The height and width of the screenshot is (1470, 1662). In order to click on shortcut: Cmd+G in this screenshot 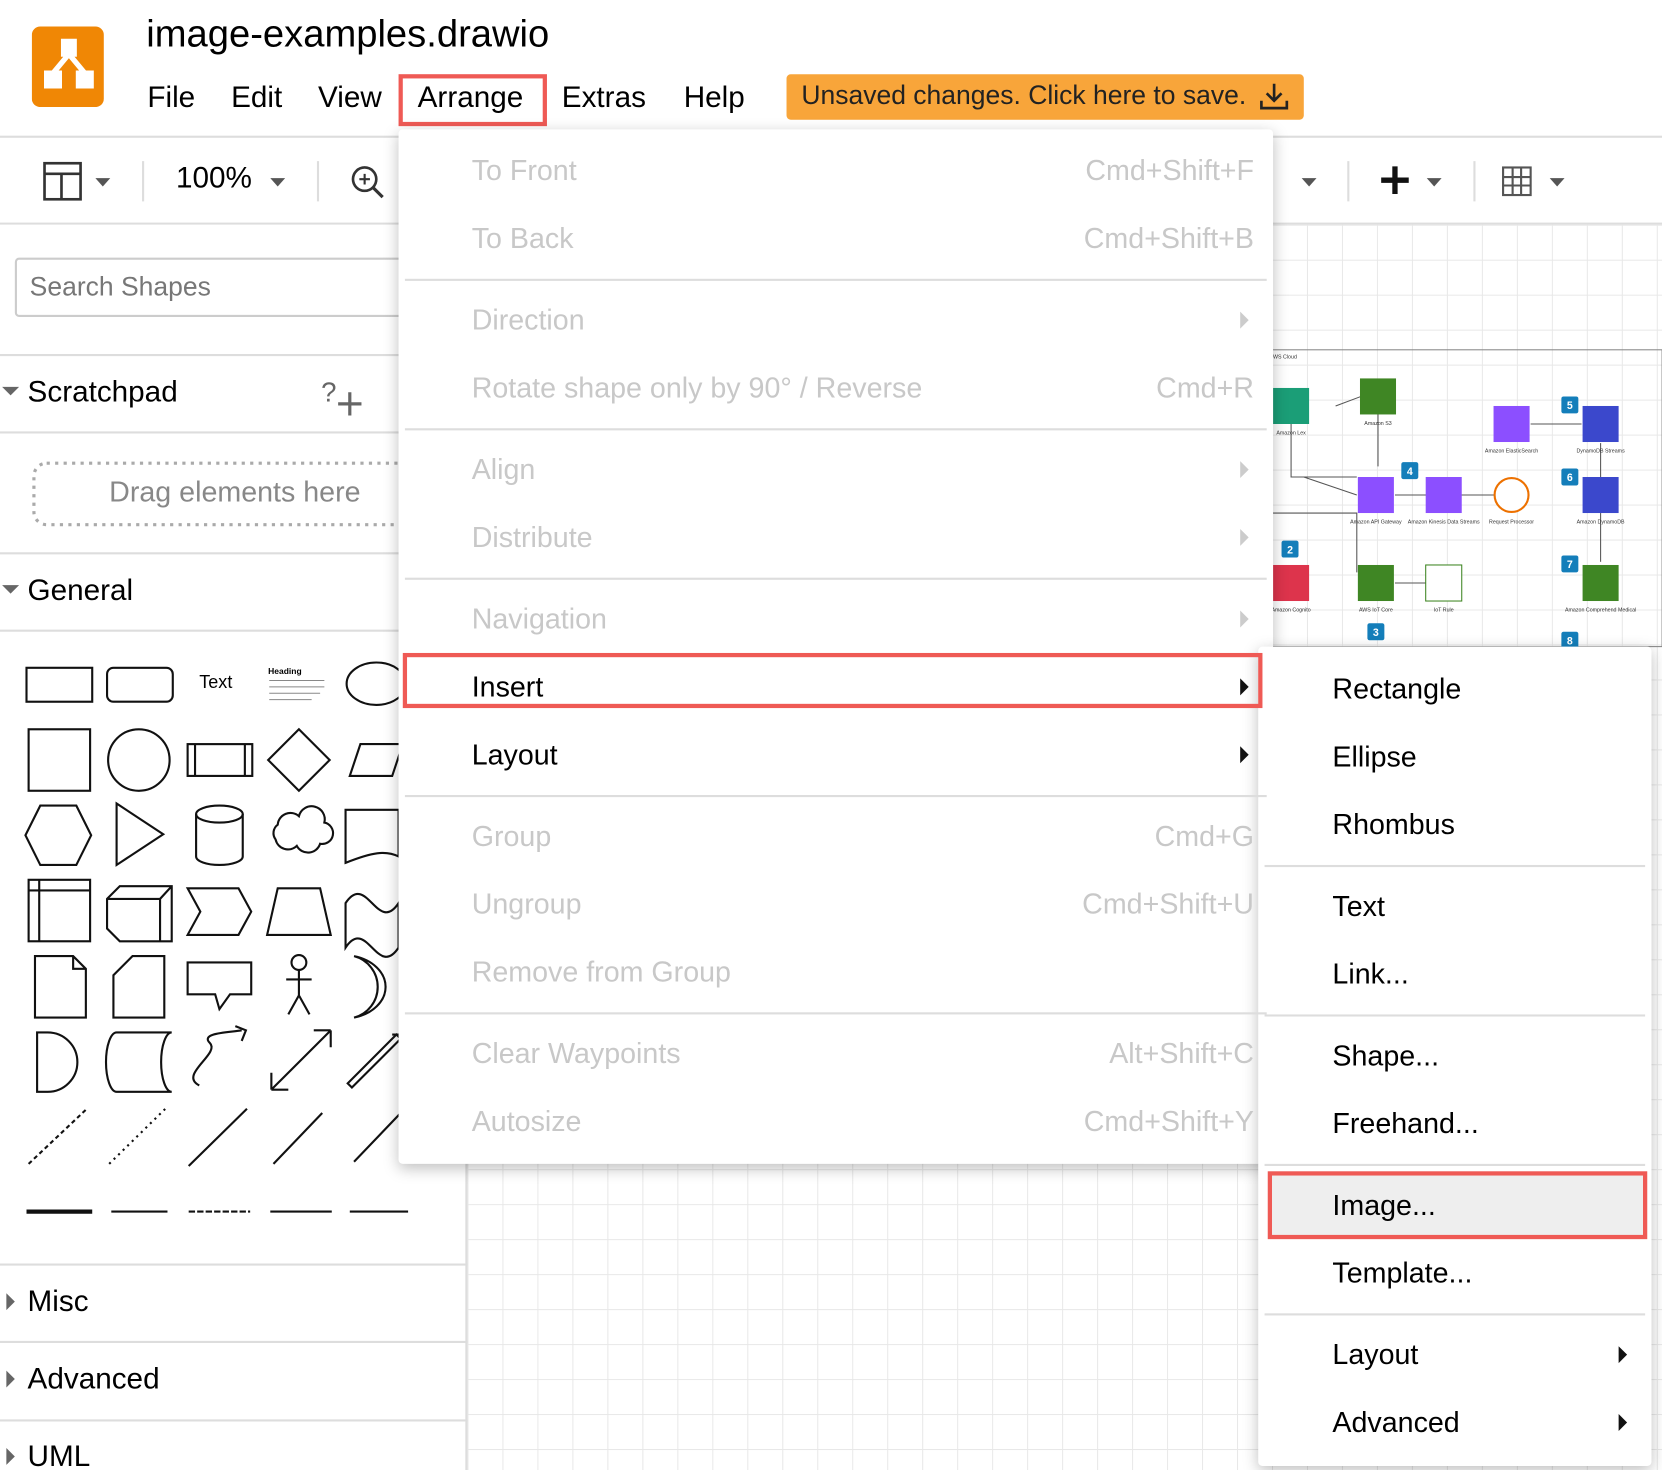, I will do `click(1204, 835)`.